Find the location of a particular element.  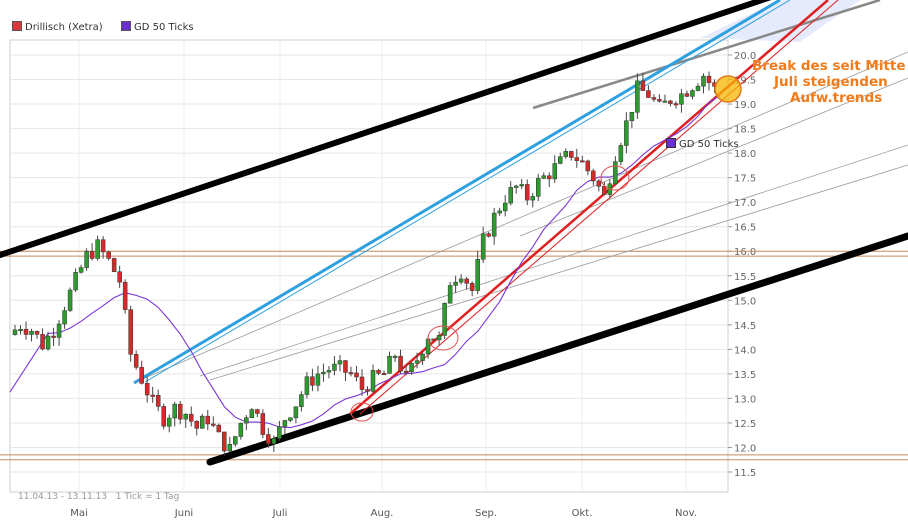

legend-price-swatch is located at coordinates (17, 26).